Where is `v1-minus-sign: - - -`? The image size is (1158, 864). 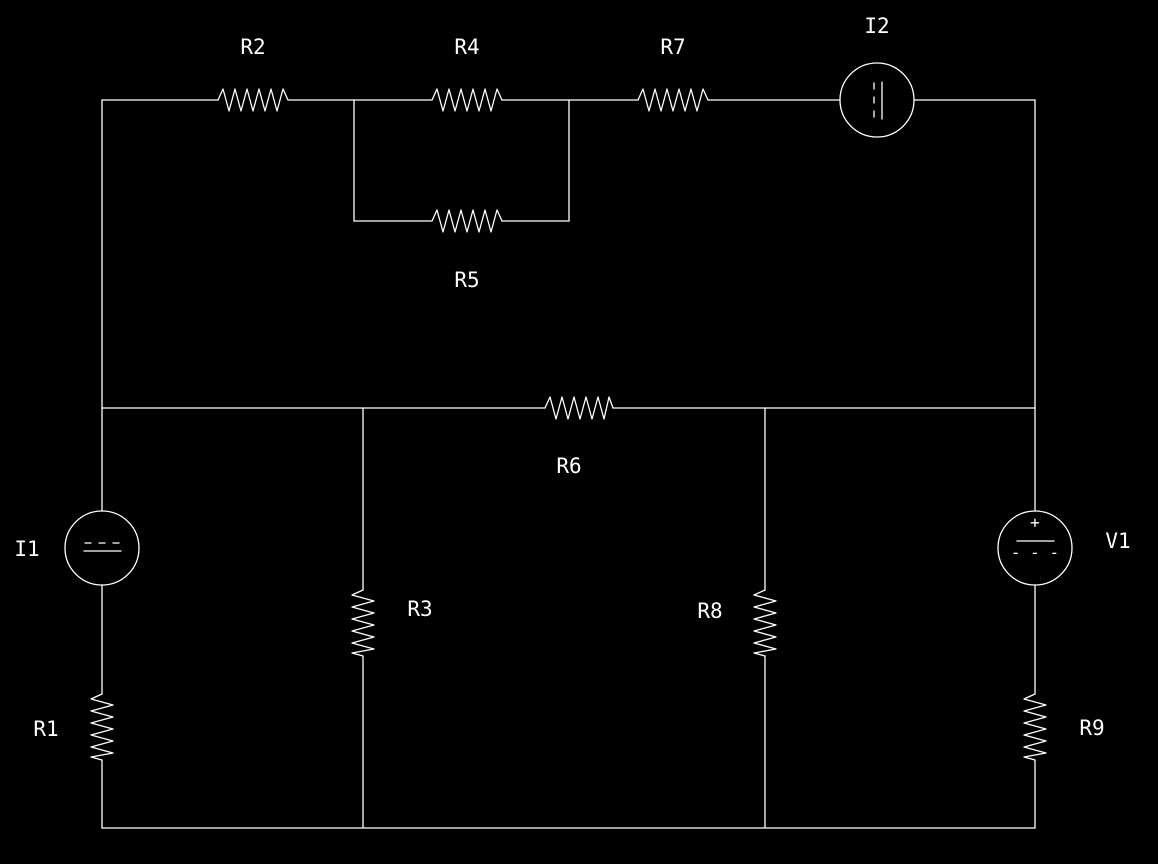
v1-minus-sign: - - - is located at coordinates (1035, 552).